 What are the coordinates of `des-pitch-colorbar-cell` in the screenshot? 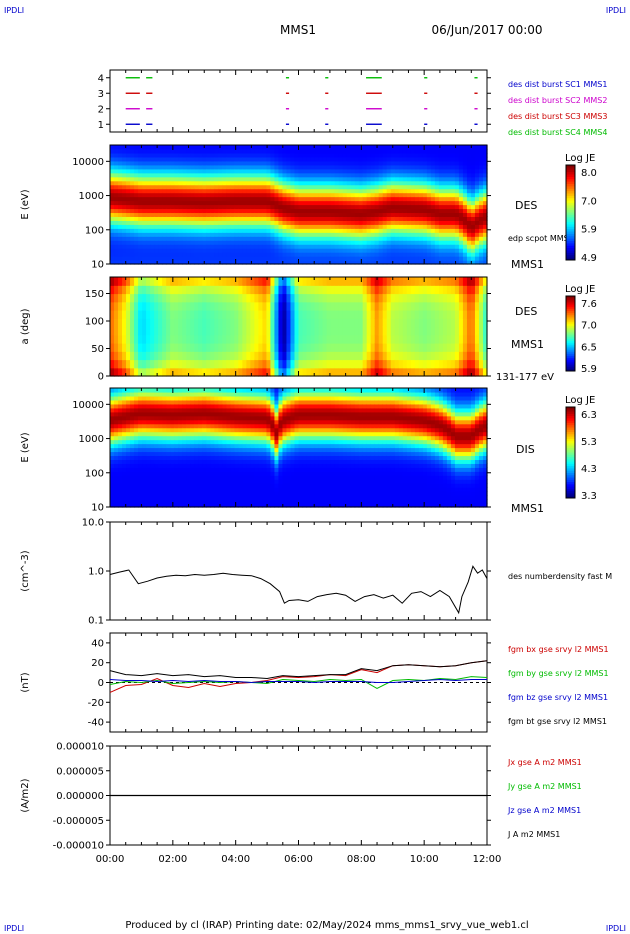 It's located at (570, 310).